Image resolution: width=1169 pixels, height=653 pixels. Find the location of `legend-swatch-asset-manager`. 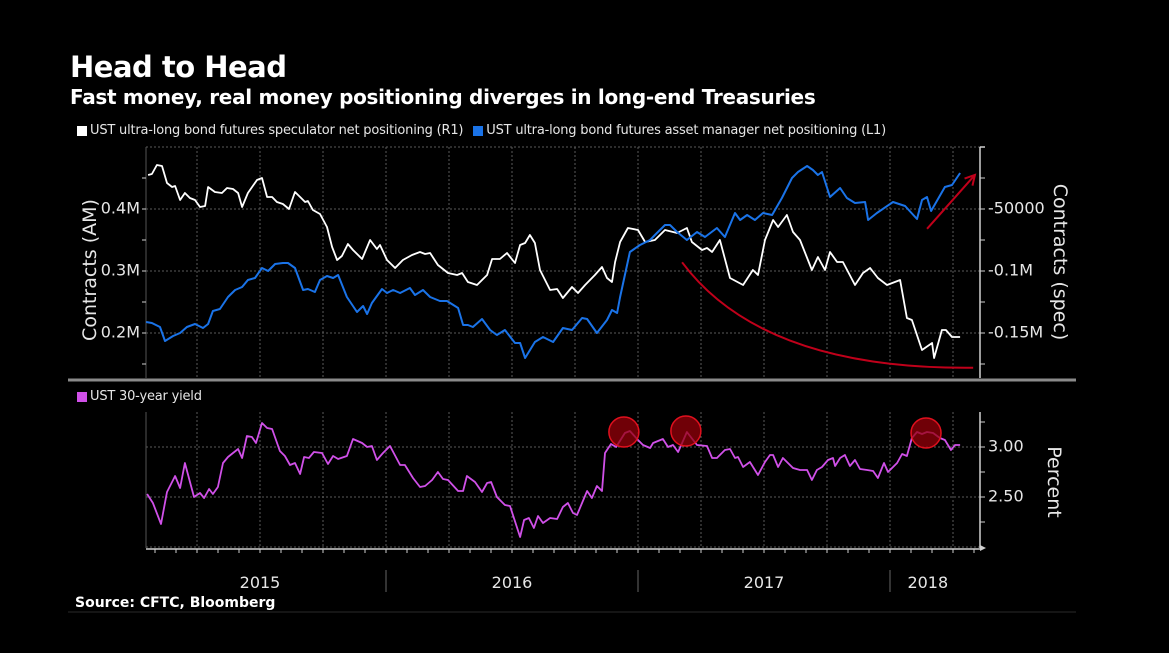

legend-swatch-asset-manager is located at coordinates (478, 130).